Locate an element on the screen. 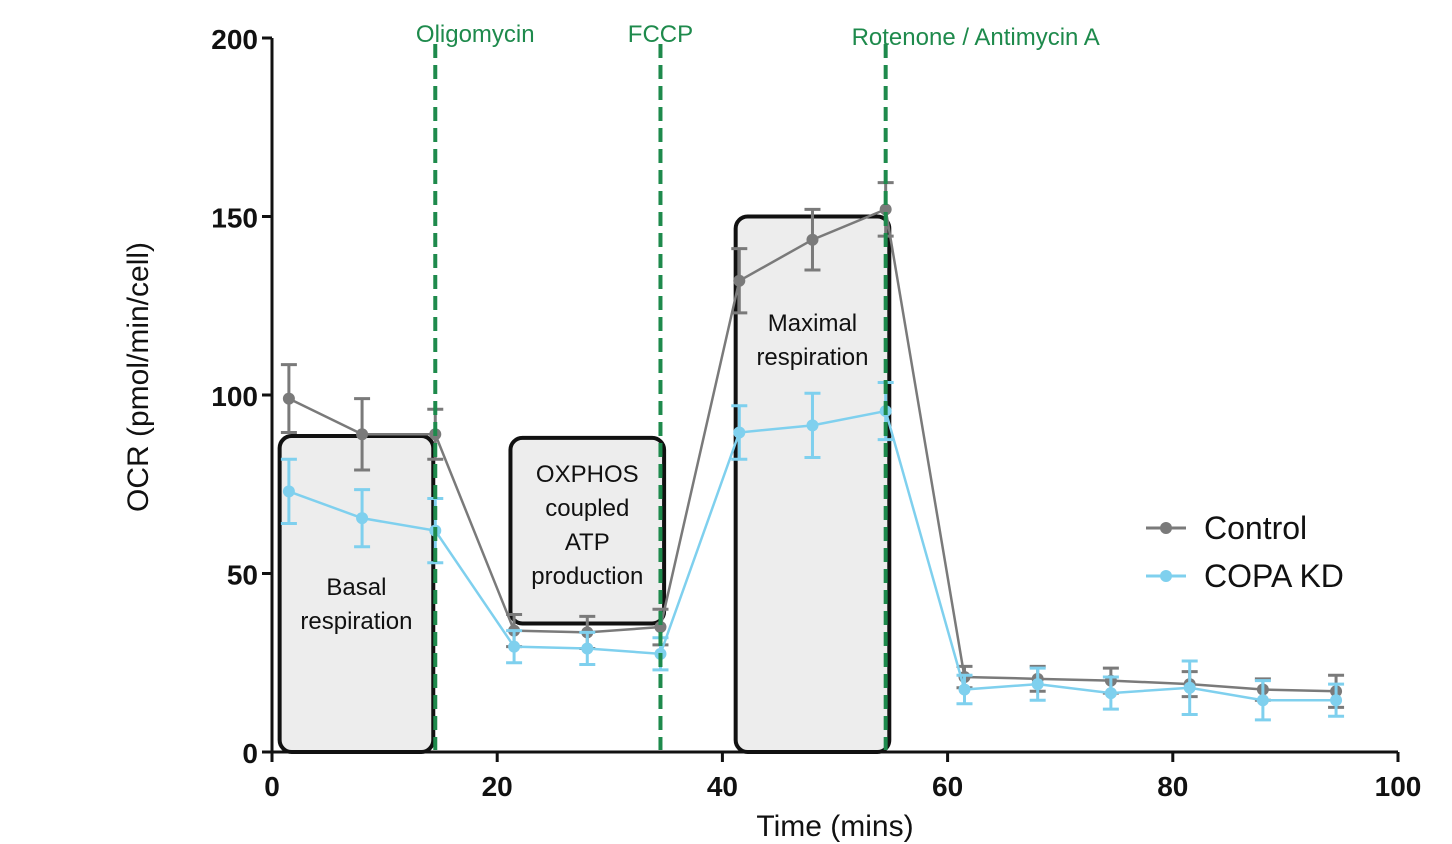  y-tick-label-0: 0 is located at coordinates (250, 753).